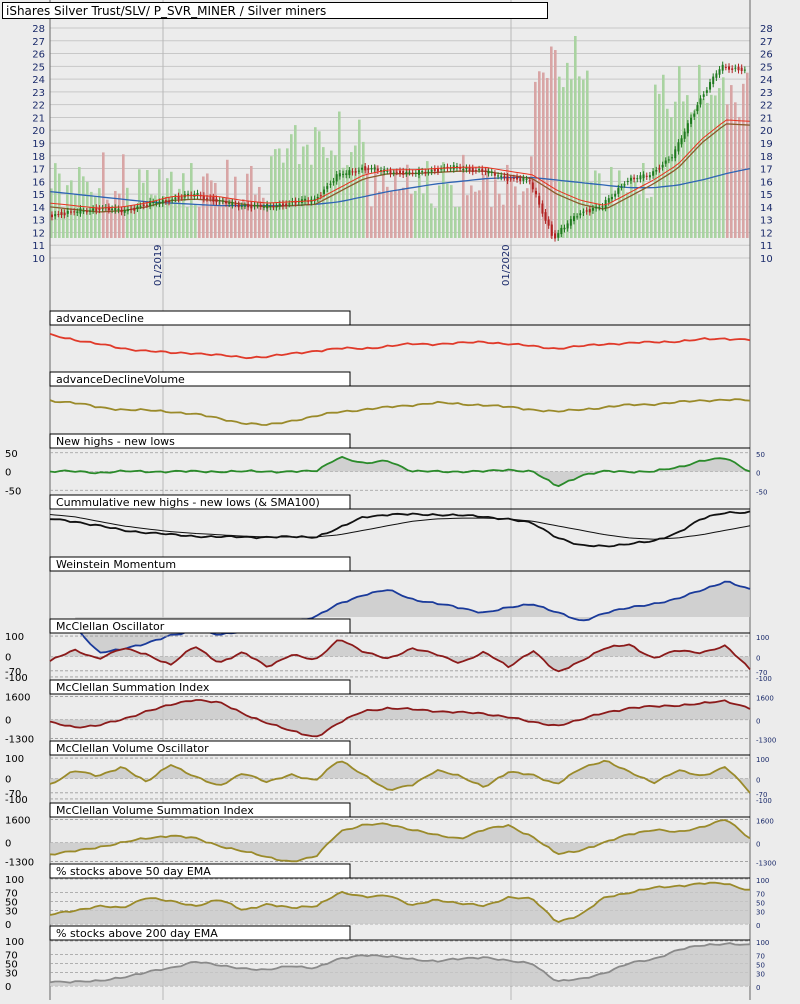  Describe the element at coordinates (11, 956) in the screenshot. I see `panel-tick-left: 70` at that location.